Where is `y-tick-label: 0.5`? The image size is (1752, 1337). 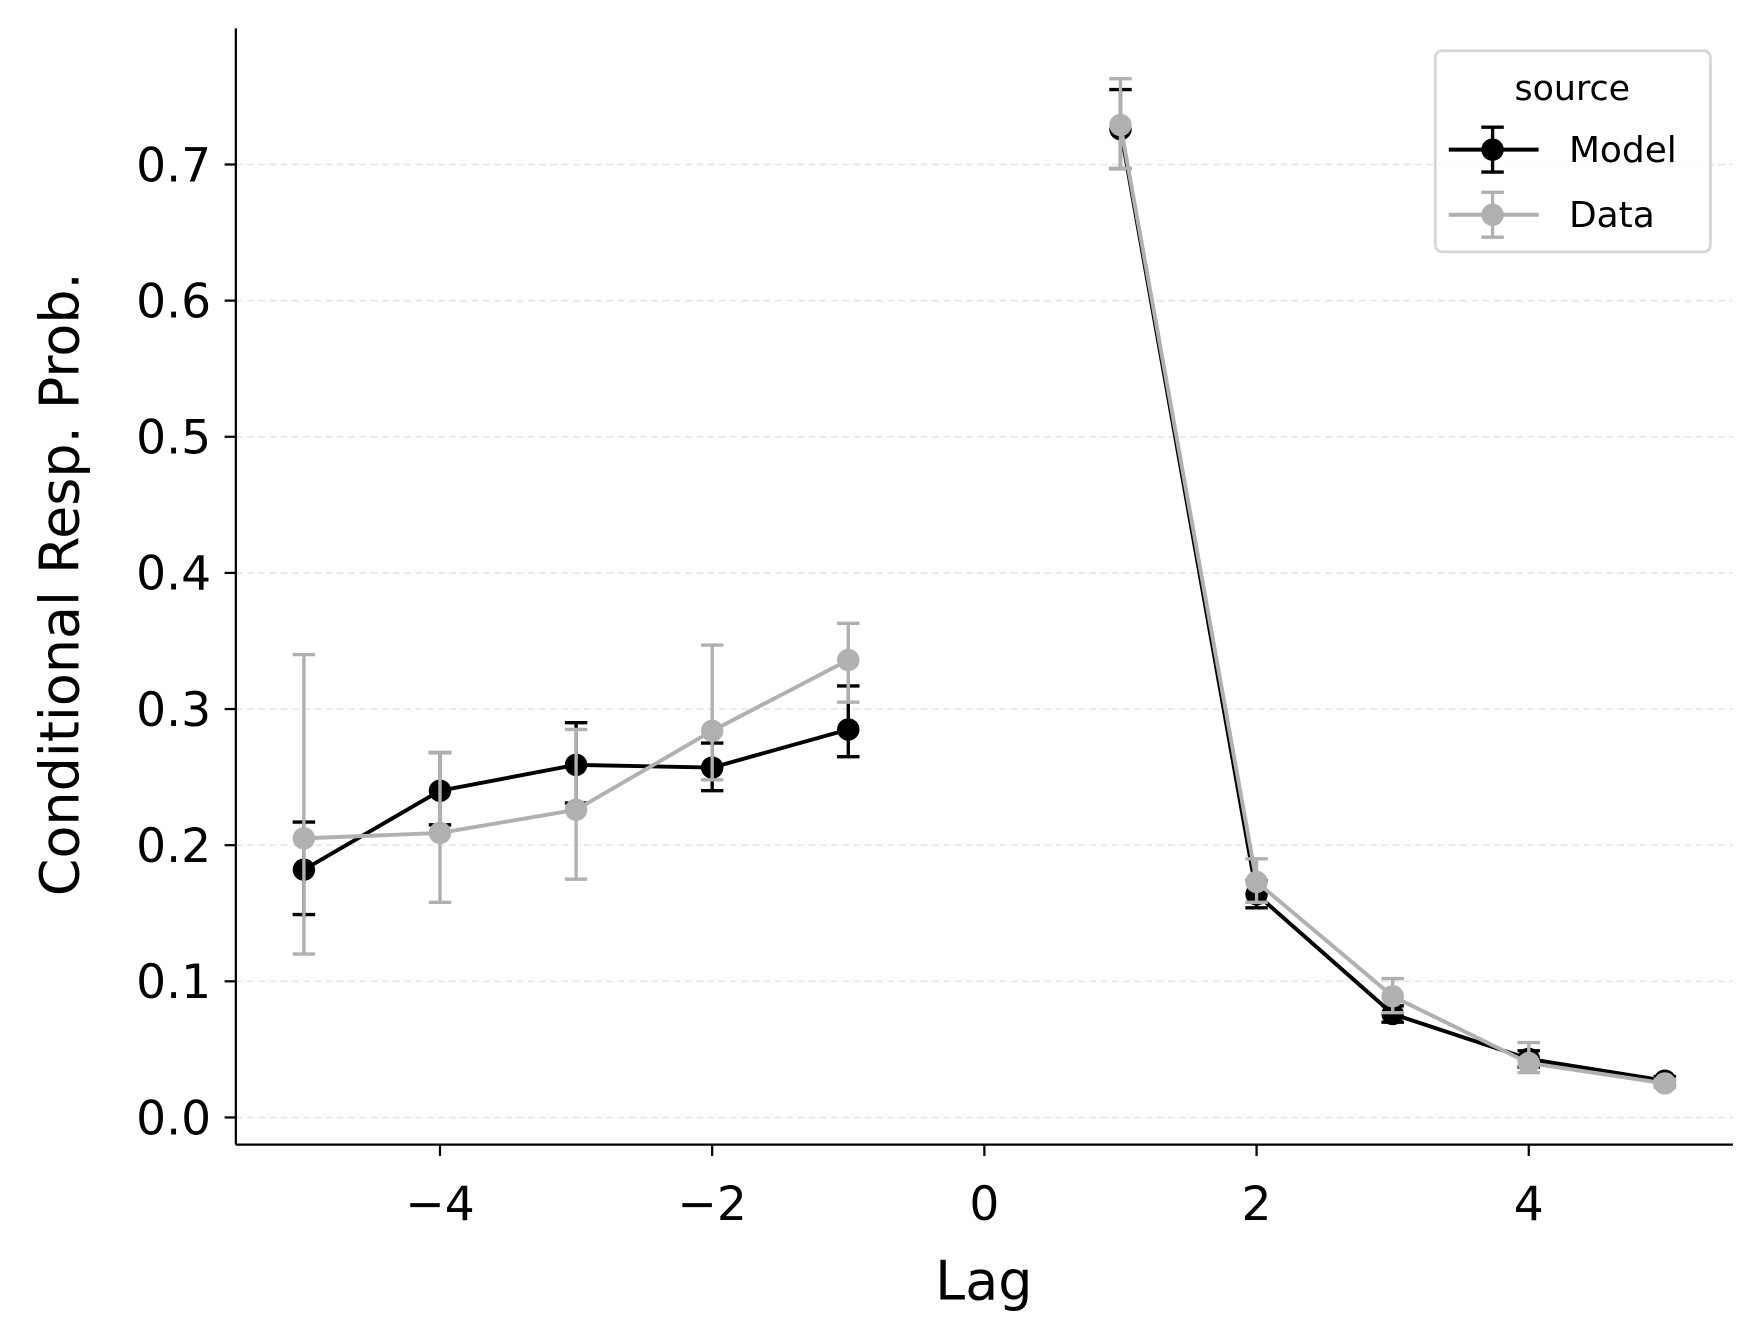
y-tick-label: 0.5 is located at coordinates (173, 438).